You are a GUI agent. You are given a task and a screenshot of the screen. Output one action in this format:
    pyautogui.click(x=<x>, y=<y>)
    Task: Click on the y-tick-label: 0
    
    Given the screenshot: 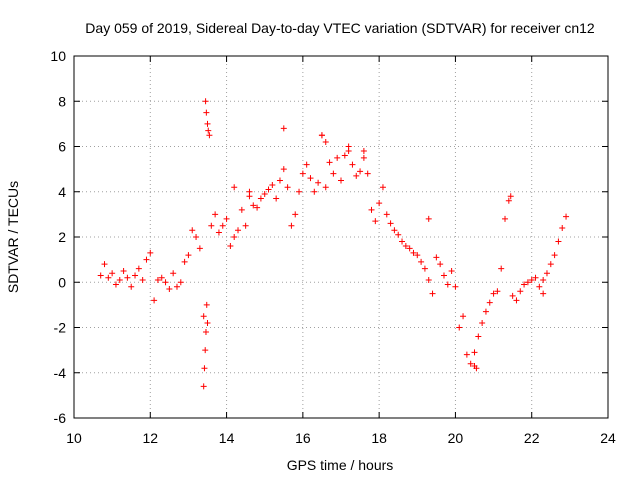 What is the action you would take?
    pyautogui.click(x=62, y=282)
    